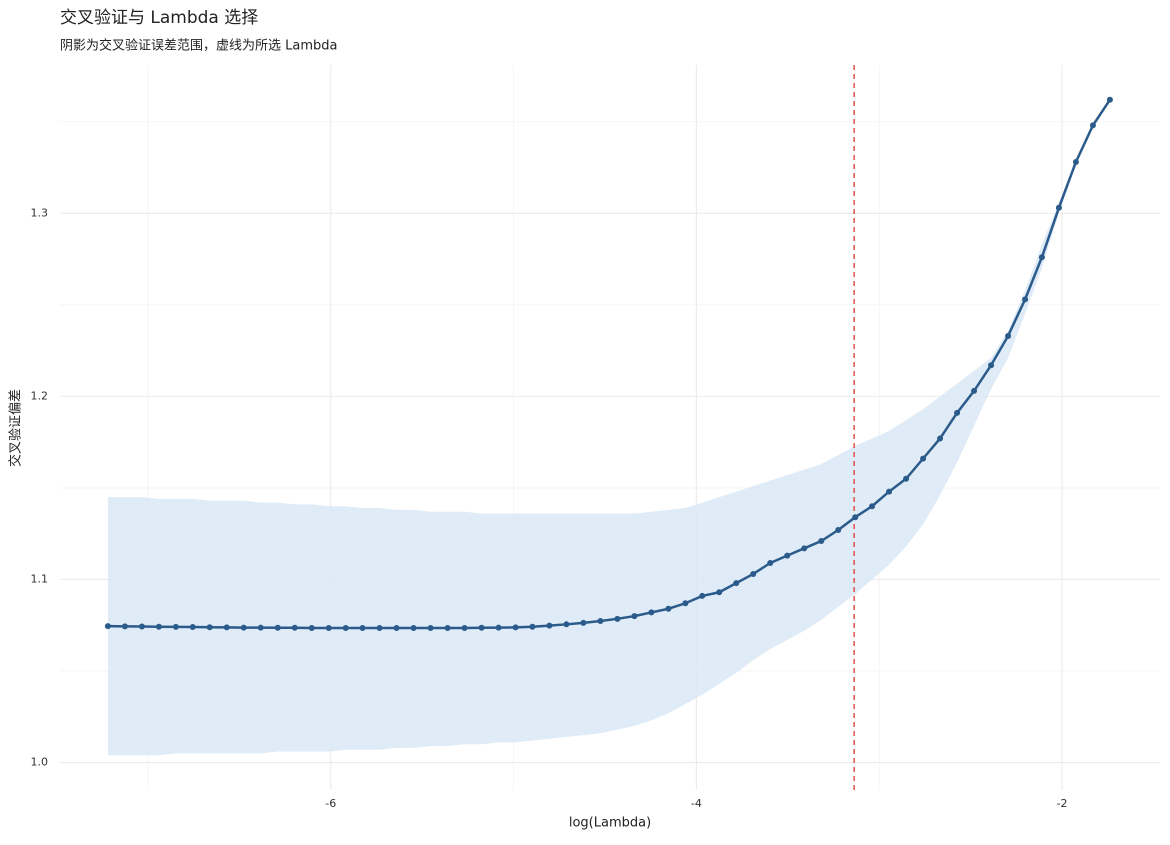 Image resolution: width=1170 pixels, height=845 pixels. Describe the element at coordinates (198, 46) in the screenshot. I see `chart-subtitle: 阴影为交叉验证误差范围，虚线为所选 Lambda` at that location.